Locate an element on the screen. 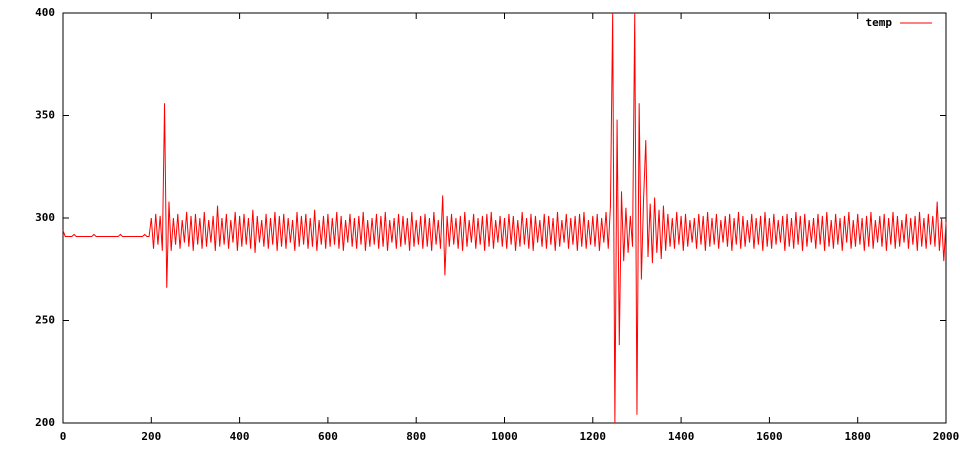 The image size is (960, 450). y-tick-label: 200 is located at coordinates (45, 422).